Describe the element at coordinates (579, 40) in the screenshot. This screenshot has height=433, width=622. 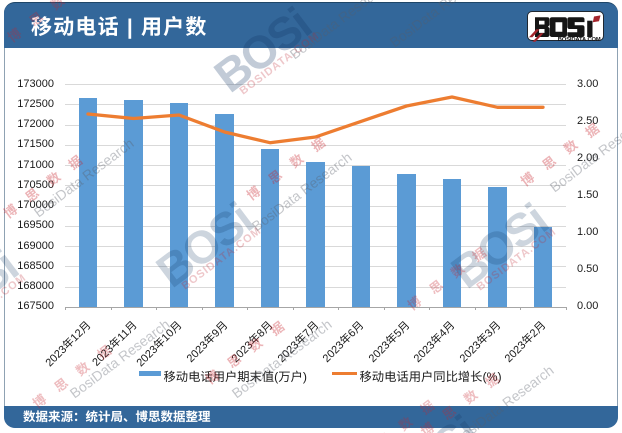
I see `svg-text: BOSIDATA.COM` at that location.